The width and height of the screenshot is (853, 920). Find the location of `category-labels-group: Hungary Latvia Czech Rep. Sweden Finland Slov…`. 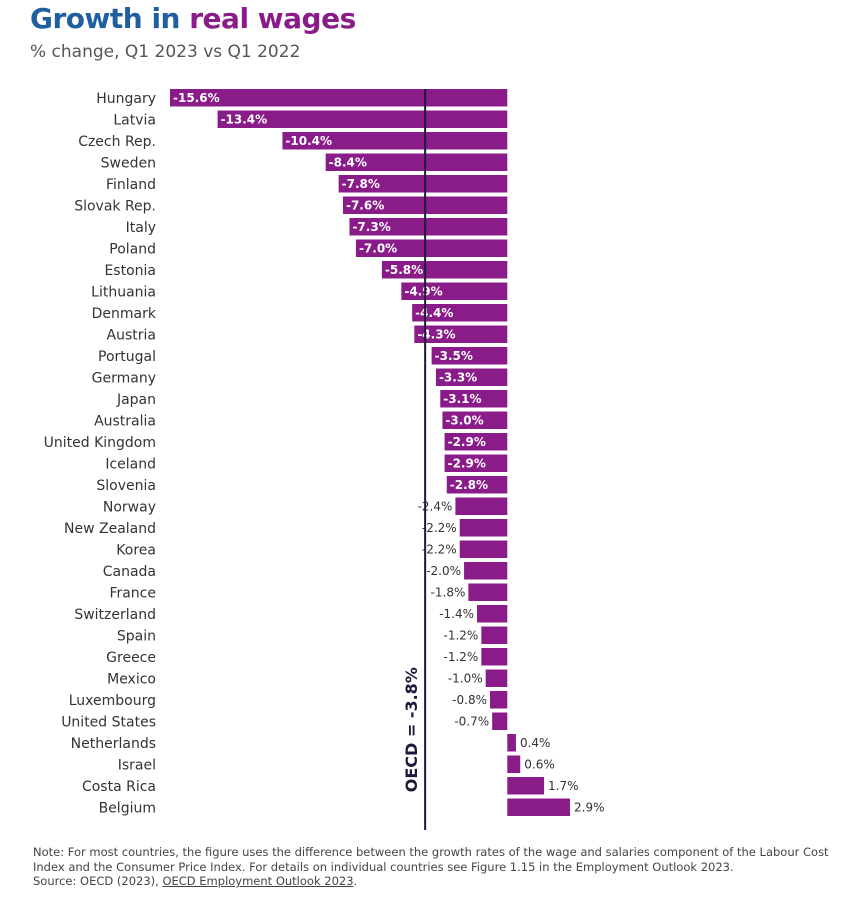

category-labels-group: Hungary Latvia Czech Rep. Sweden Finland Slov… is located at coordinates (100, 454).